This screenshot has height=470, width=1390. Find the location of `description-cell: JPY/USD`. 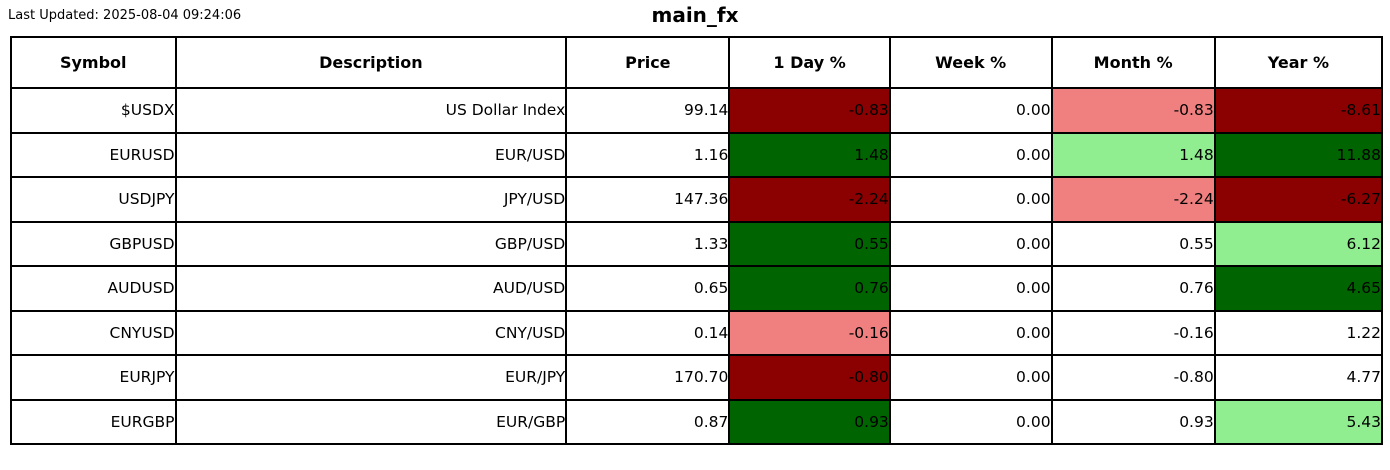

description-cell: JPY/USD is located at coordinates (371, 199).